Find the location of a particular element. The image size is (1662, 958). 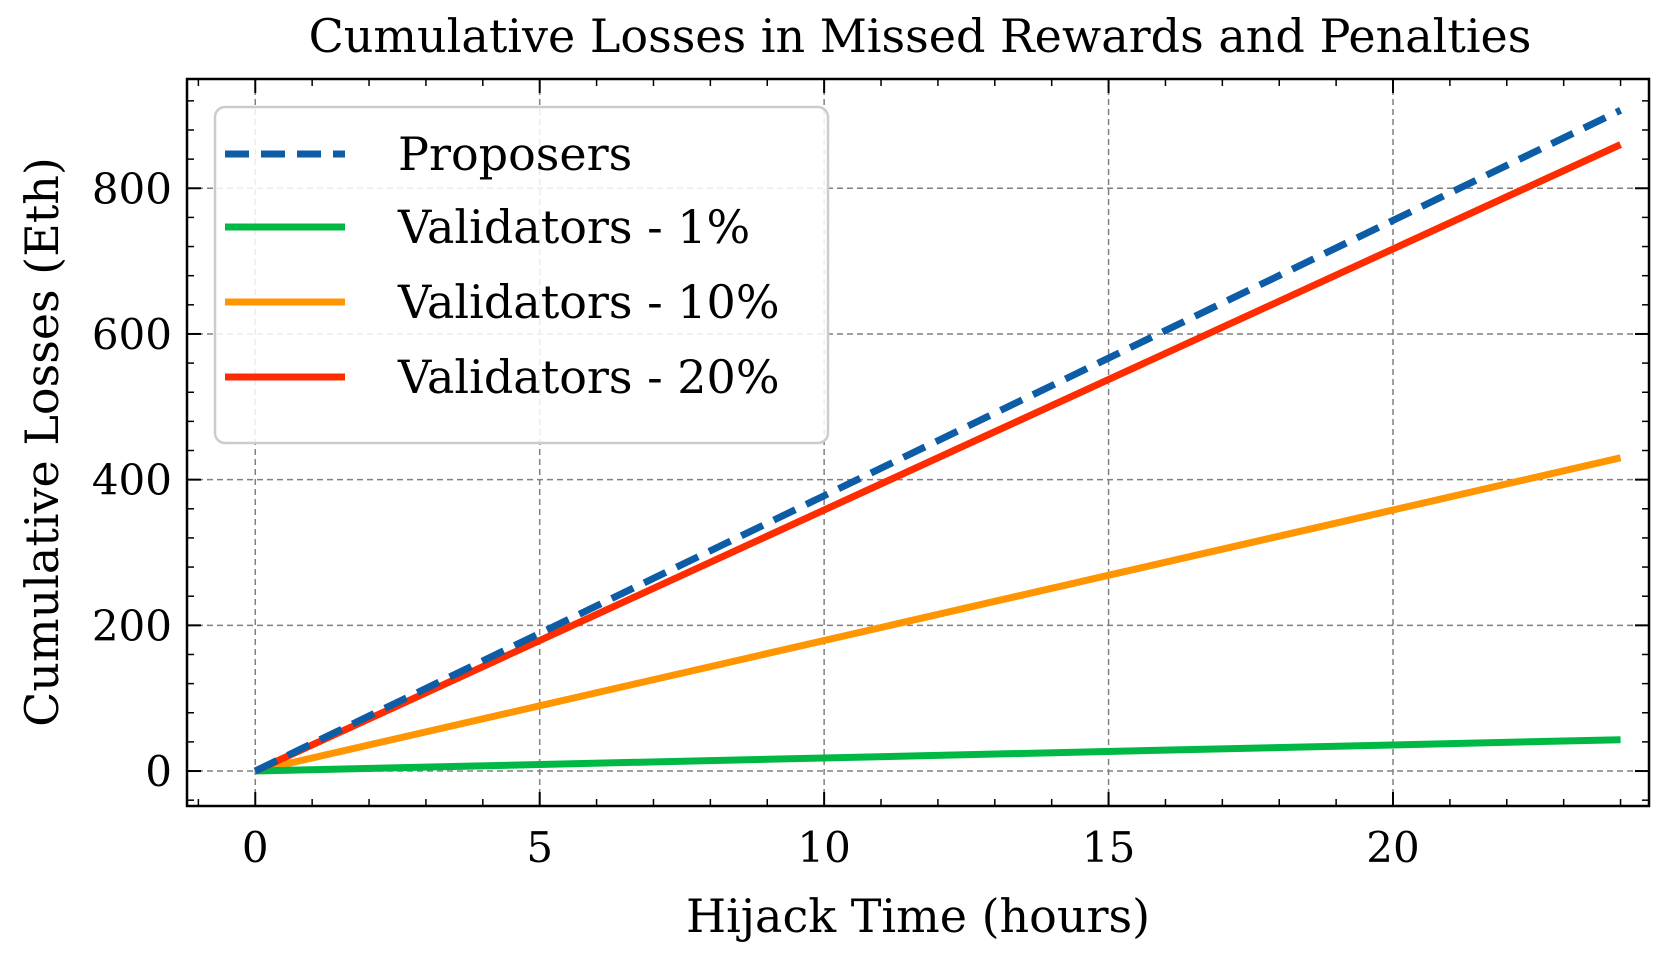

x-tick-label: 0 is located at coordinates (255, 847).